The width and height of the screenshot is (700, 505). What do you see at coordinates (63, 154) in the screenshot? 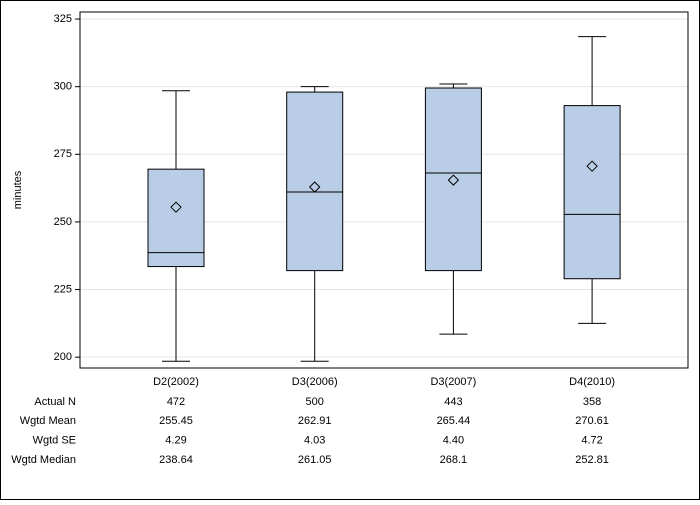
I see `y-tick-label: 275` at bounding box center [63, 154].